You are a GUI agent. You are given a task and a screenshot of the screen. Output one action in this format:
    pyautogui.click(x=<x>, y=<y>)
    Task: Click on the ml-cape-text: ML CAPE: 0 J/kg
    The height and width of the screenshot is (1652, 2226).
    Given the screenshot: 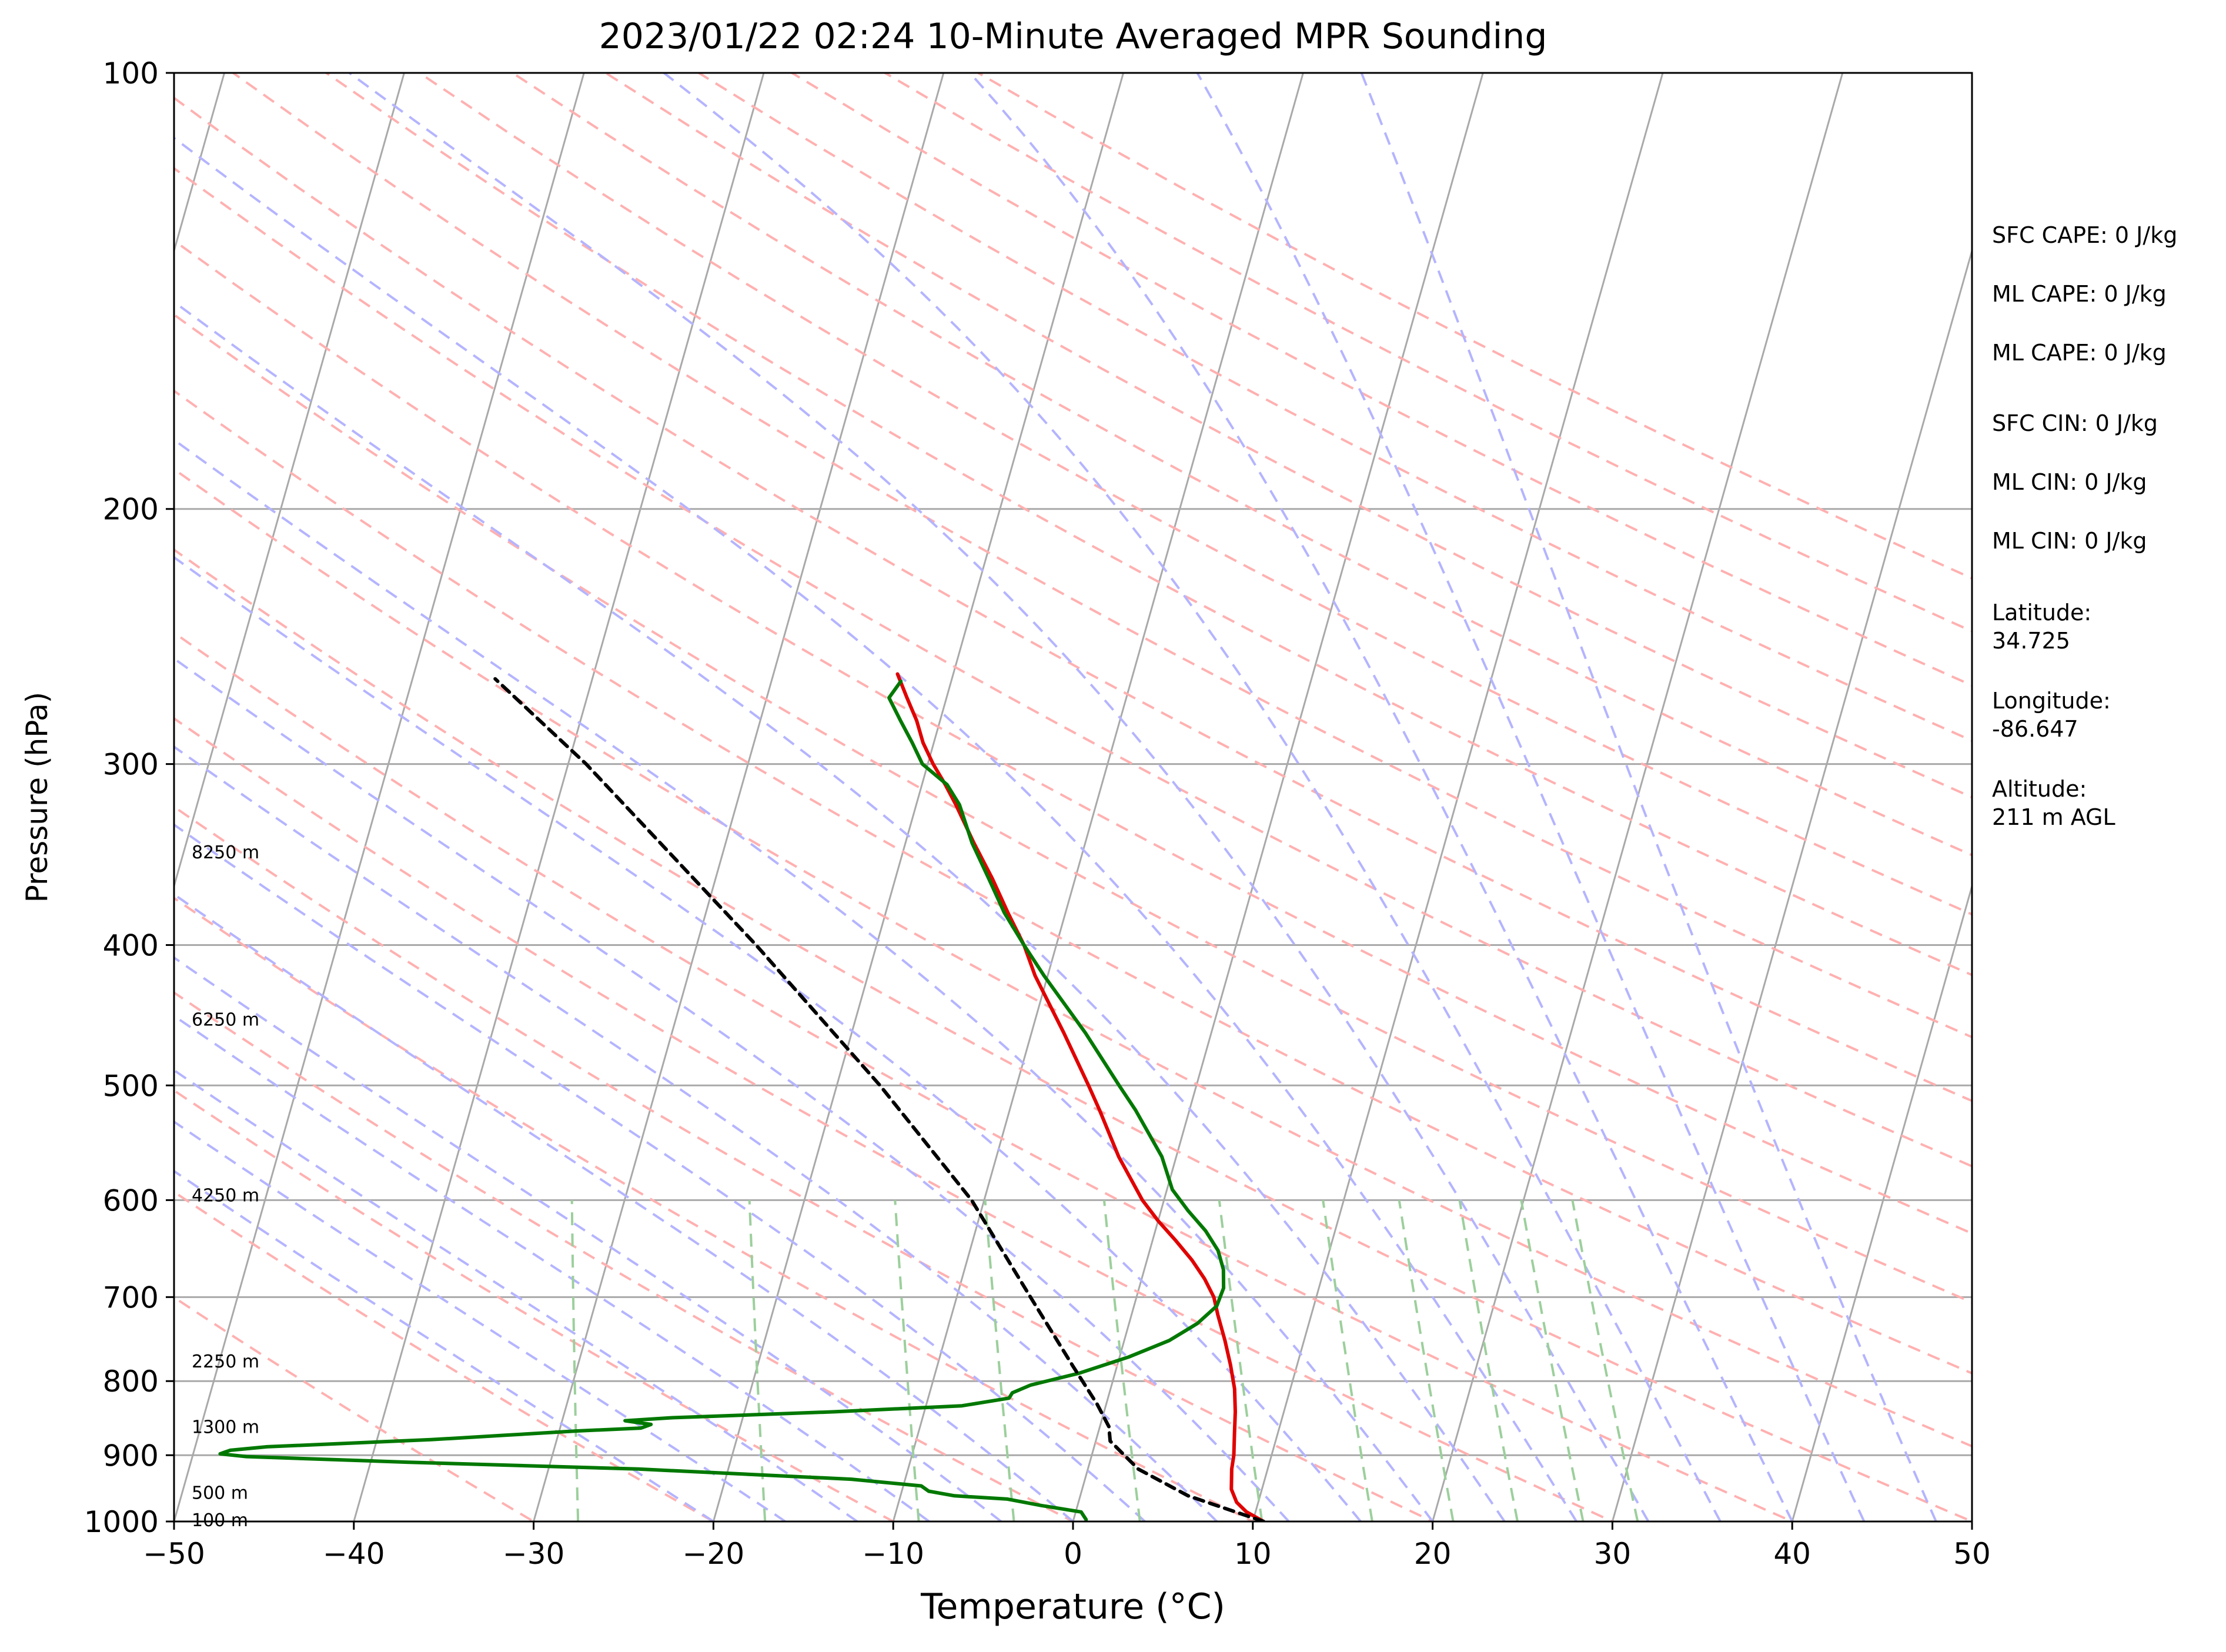 What is the action you would take?
    pyautogui.click(x=2079, y=294)
    